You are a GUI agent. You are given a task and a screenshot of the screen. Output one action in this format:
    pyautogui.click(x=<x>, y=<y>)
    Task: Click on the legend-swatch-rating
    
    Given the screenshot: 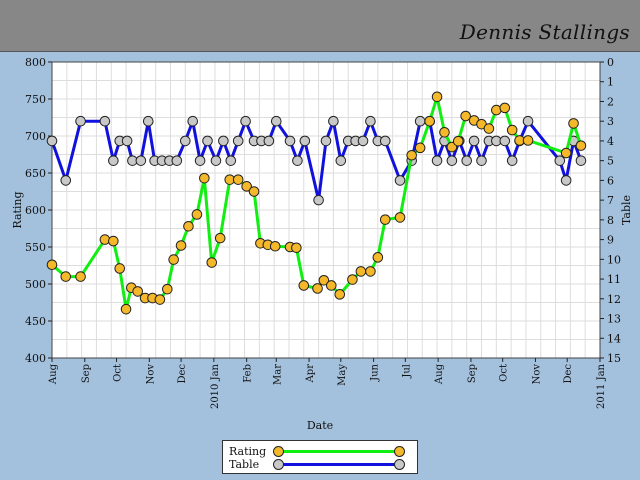 What is the action you would take?
    pyautogui.click(x=339, y=451)
    